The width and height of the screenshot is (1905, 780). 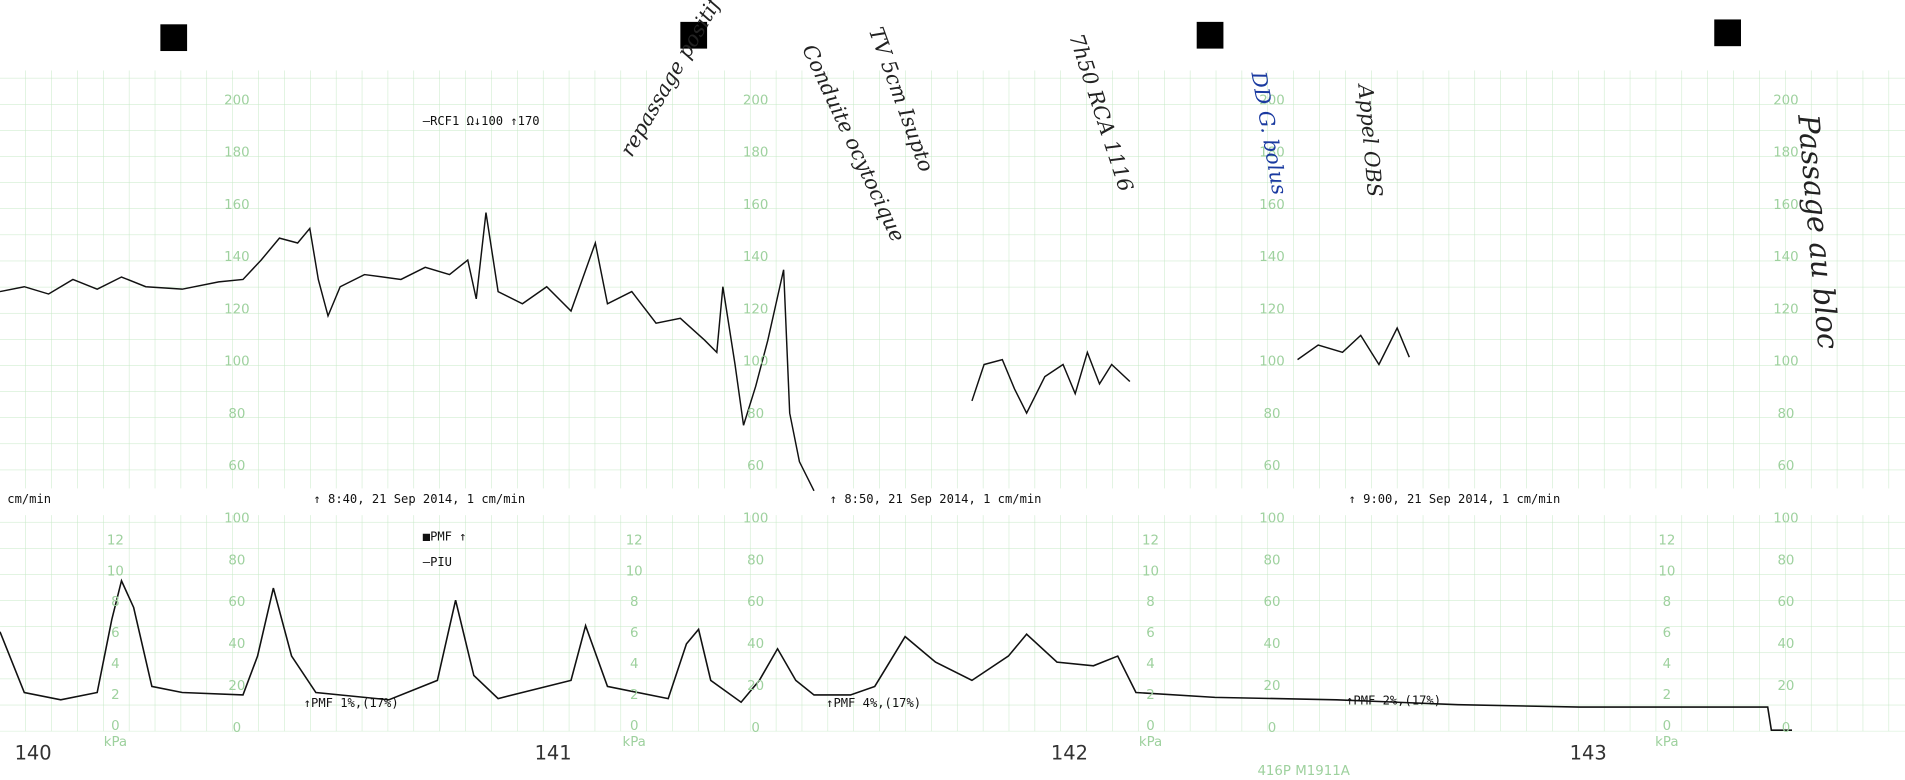 I want to click on minute-markers, so click(x=950, y=35).